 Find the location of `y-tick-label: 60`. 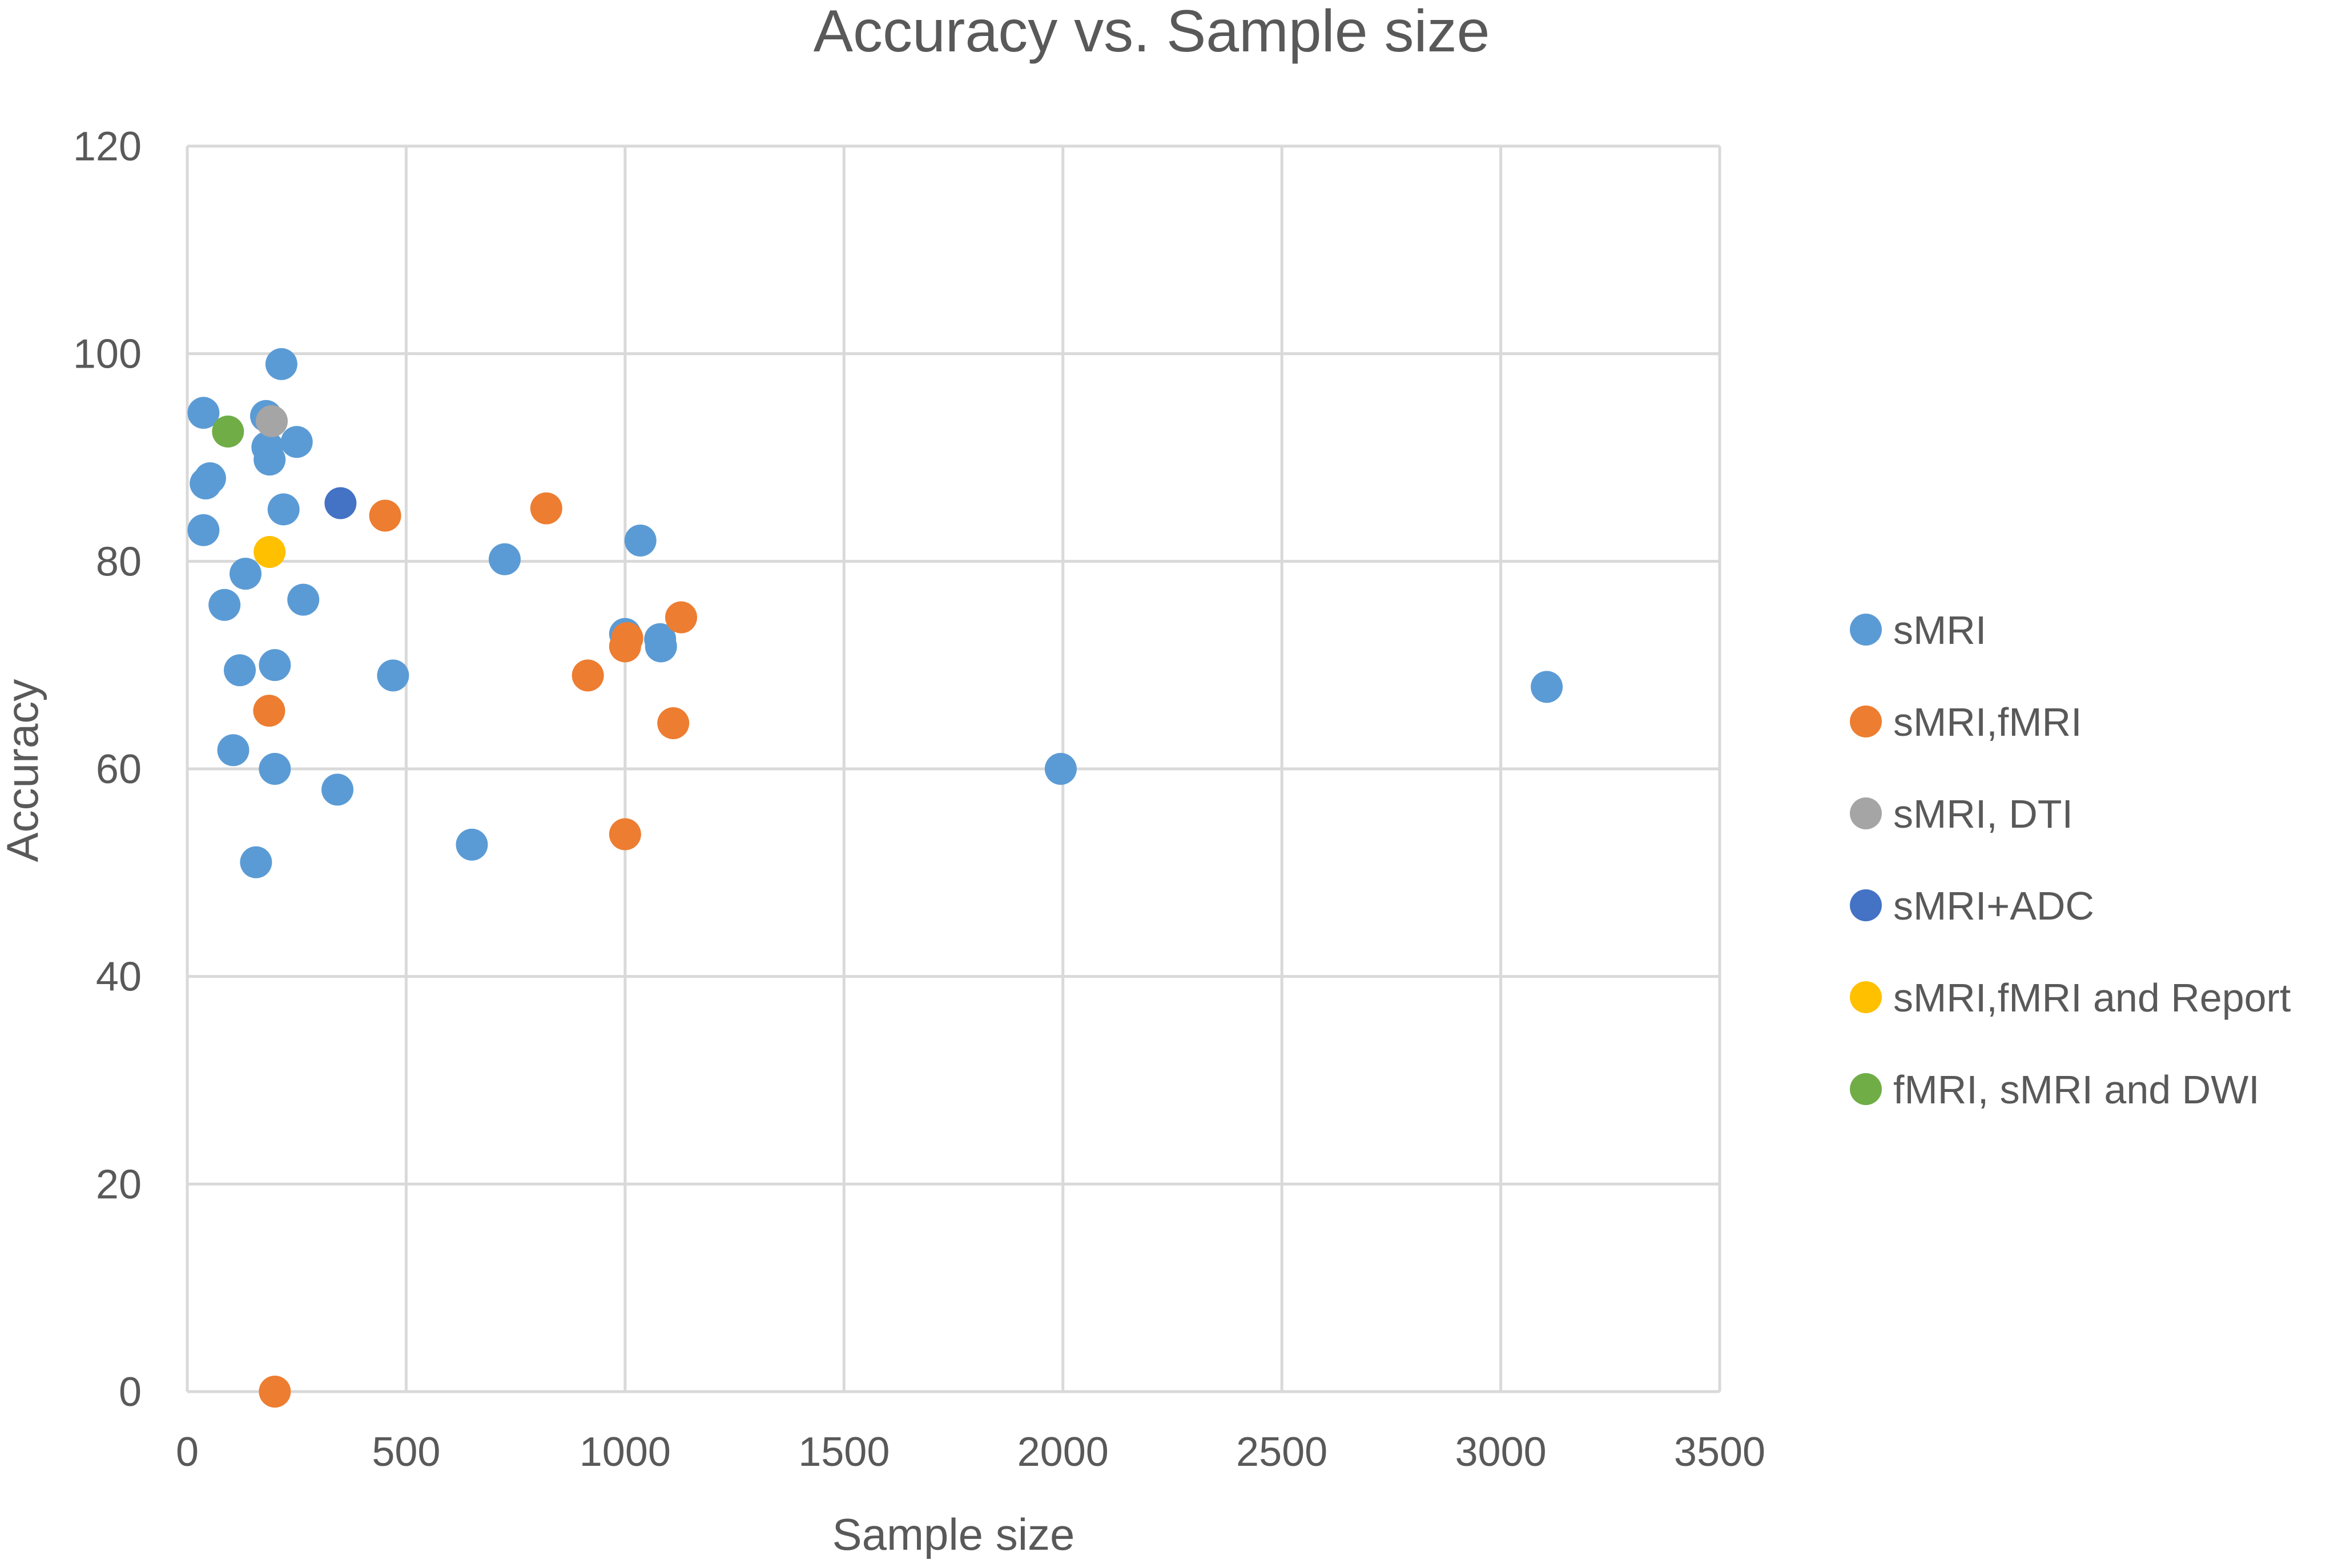

y-tick-label: 60 is located at coordinates (119, 769).